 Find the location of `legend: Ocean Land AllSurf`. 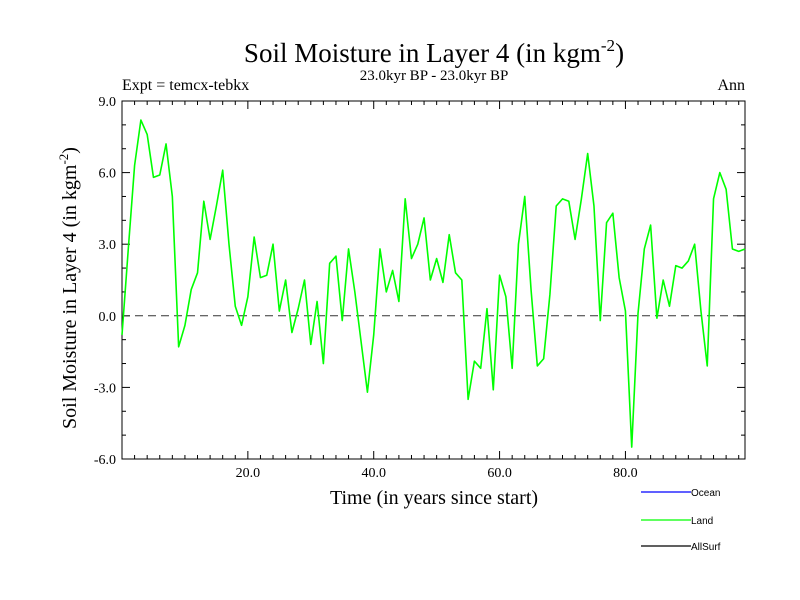

legend: Ocean Land AllSurf is located at coordinates (681, 520).